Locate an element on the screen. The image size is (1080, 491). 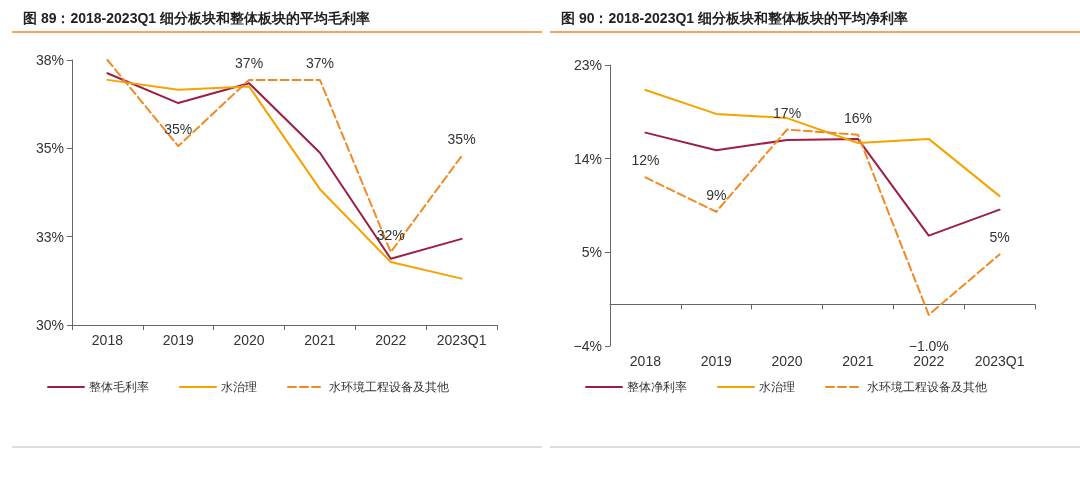
y-tick-label: 35% is located at coordinates (49, 148).